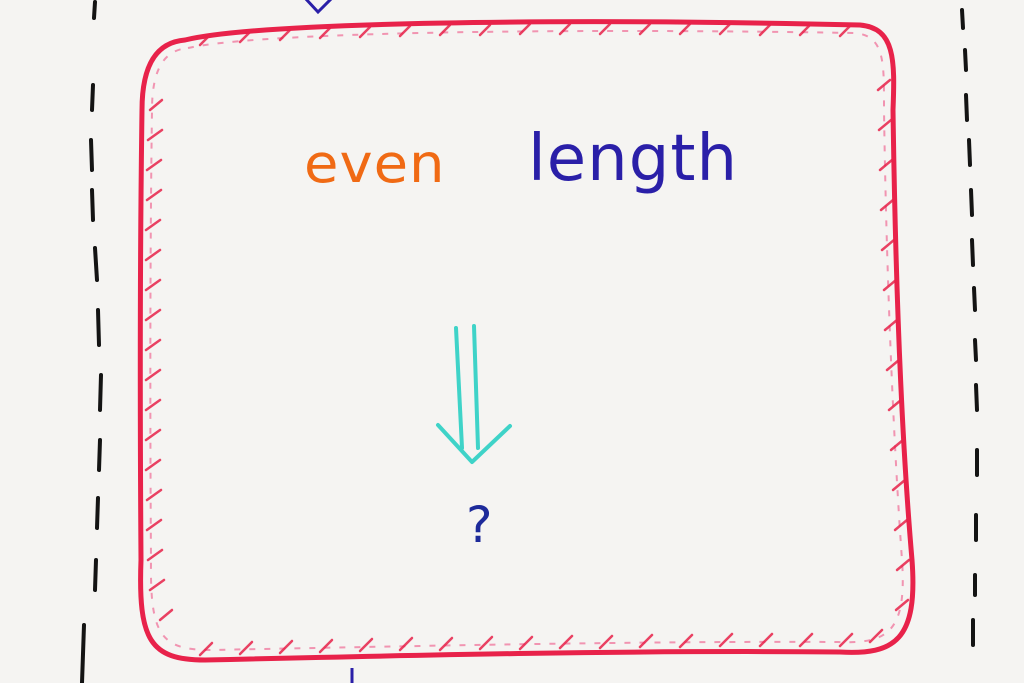  What do you see at coordinates (375, 164) in the screenshot?
I see `word-even: even` at bounding box center [375, 164].